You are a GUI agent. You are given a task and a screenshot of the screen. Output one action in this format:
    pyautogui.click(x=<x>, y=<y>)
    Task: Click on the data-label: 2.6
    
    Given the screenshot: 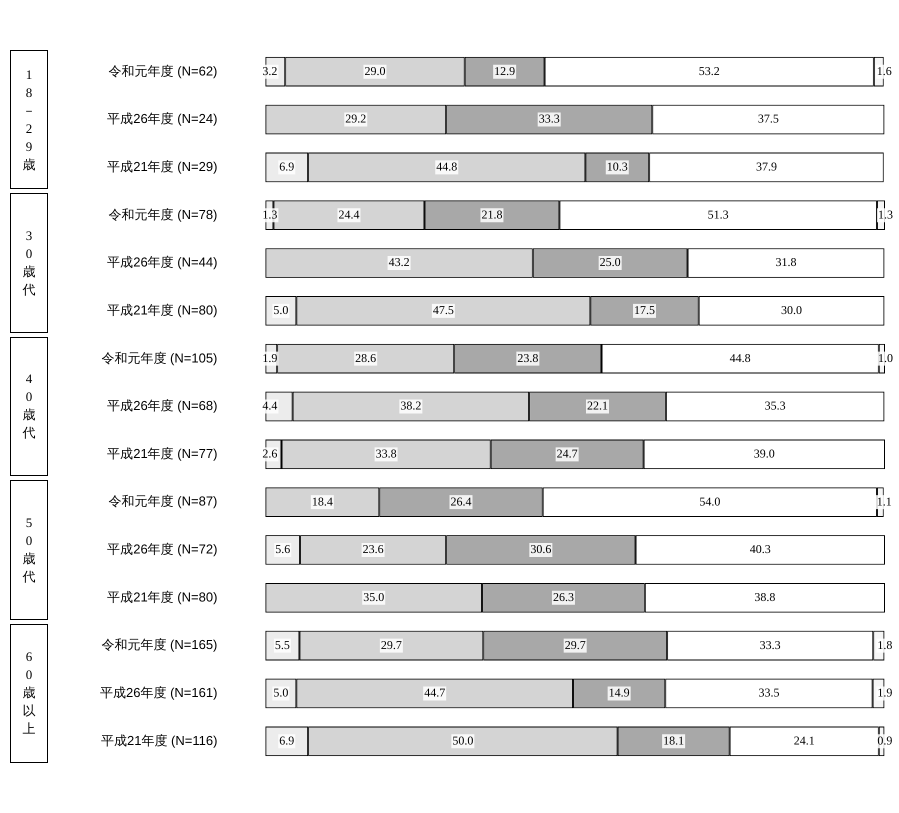 What is the action you would take?
    pyautogui.click(x=270, y=453)
    